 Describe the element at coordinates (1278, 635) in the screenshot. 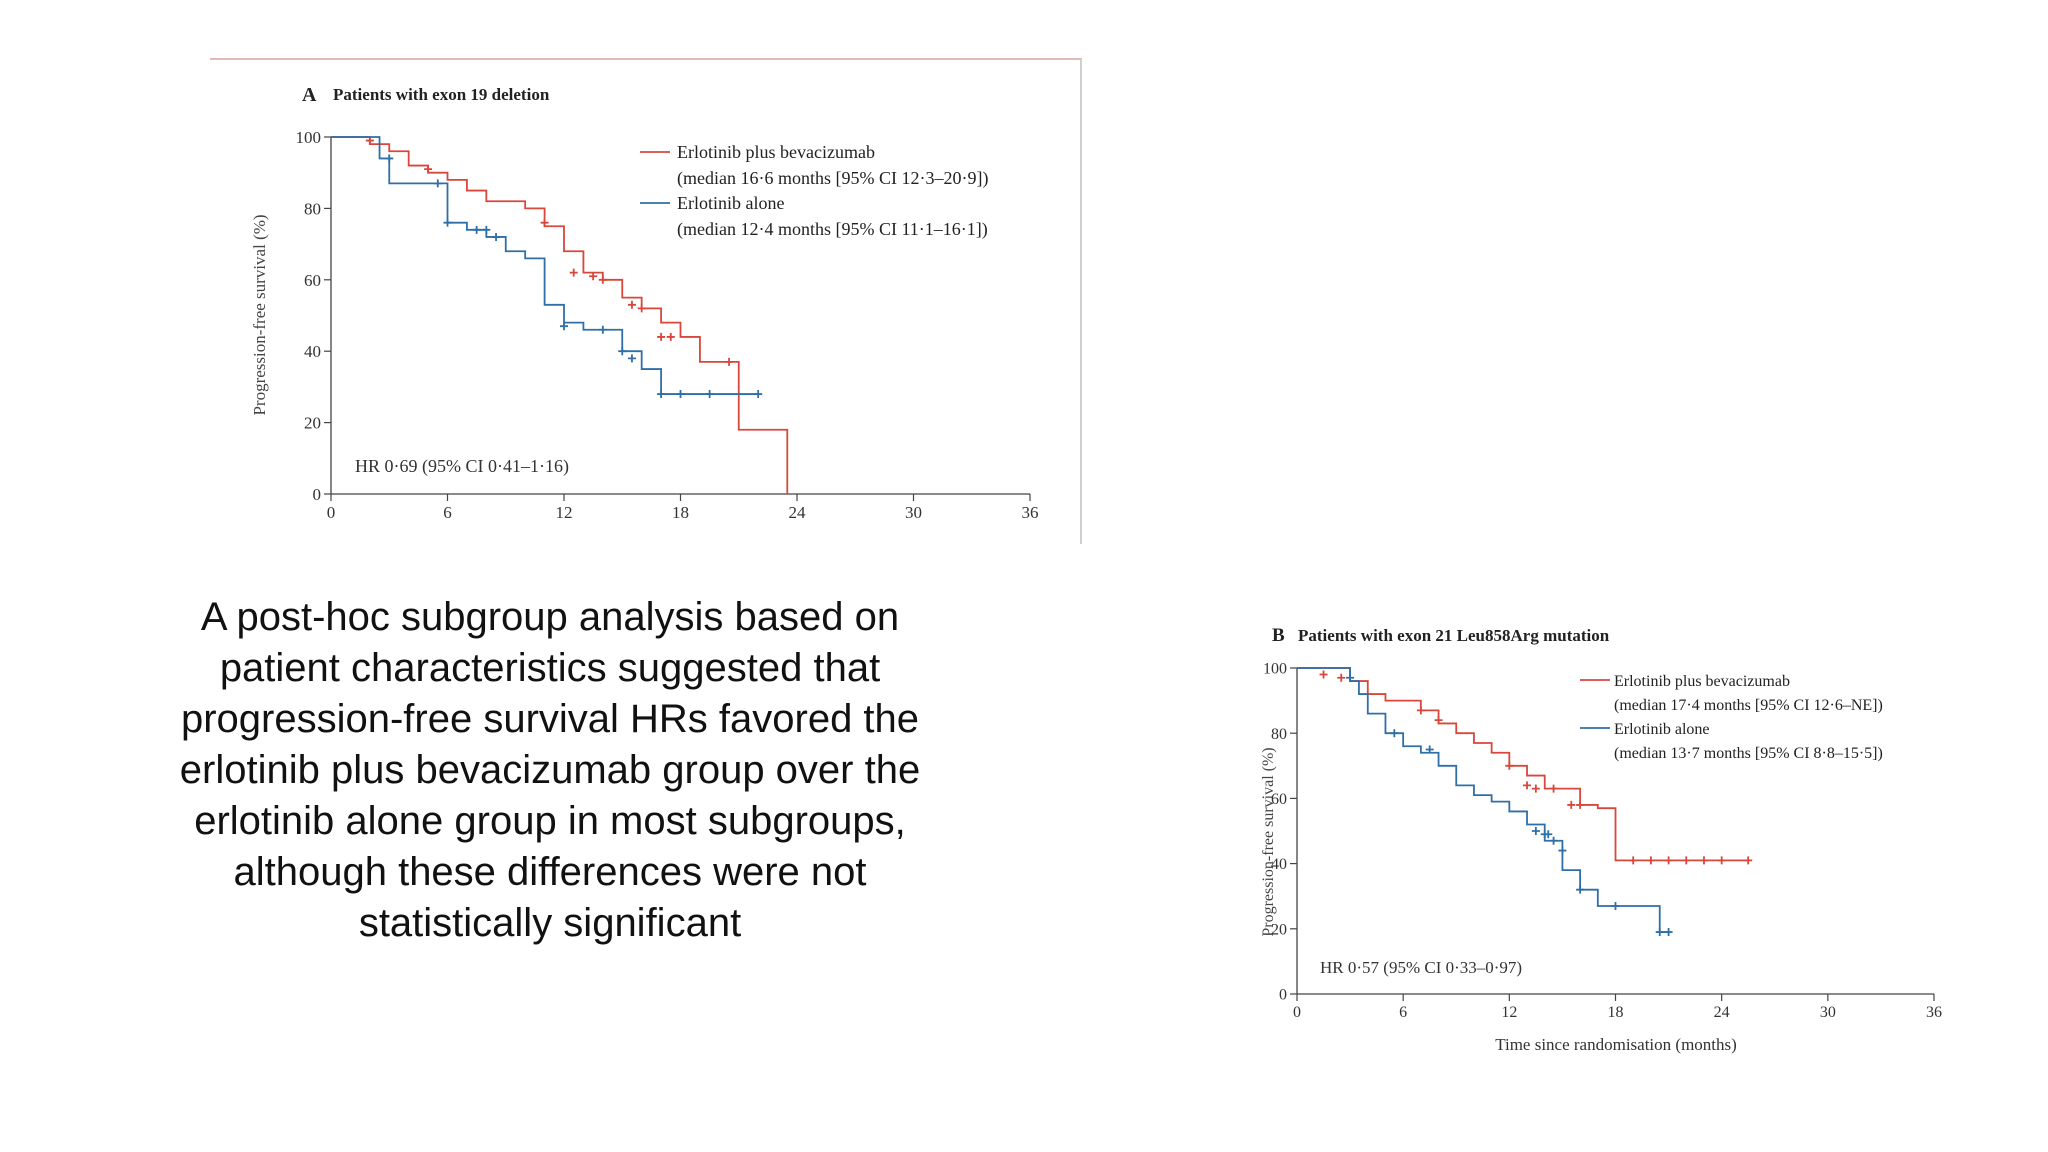

I see `panel-b-letter: B` at that location.